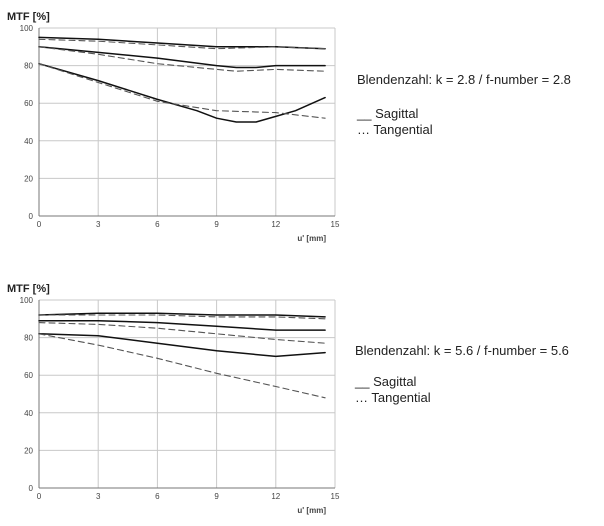 Image resolution: width=604 pixels, height=526 pixels. I want to click on legend-sagittal-top: __ Sagittal, so click(388, 113).